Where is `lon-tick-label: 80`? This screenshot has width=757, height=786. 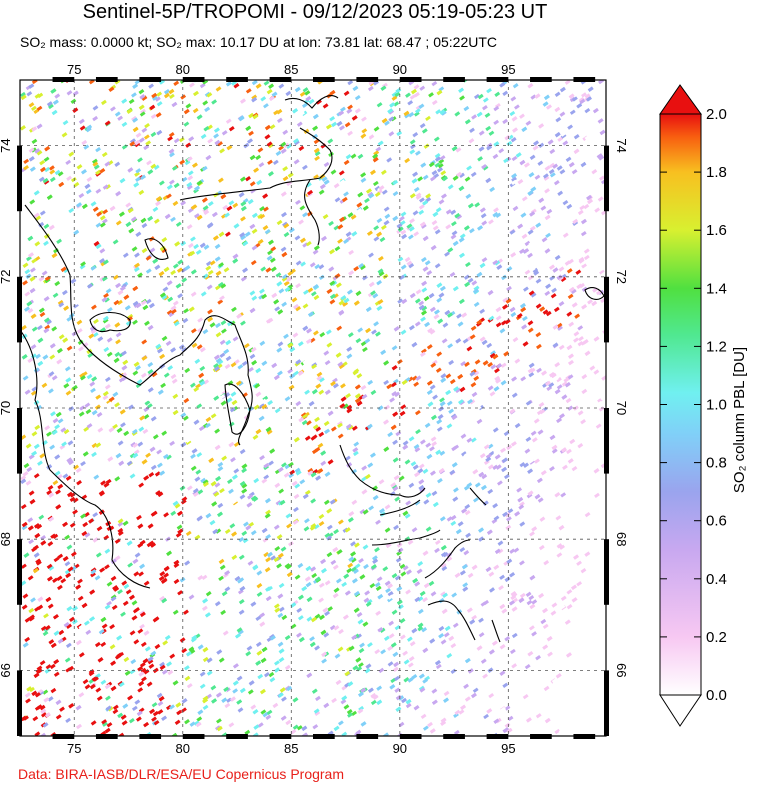
lon-tick-label: 80 is located at coordinates (183, 748).